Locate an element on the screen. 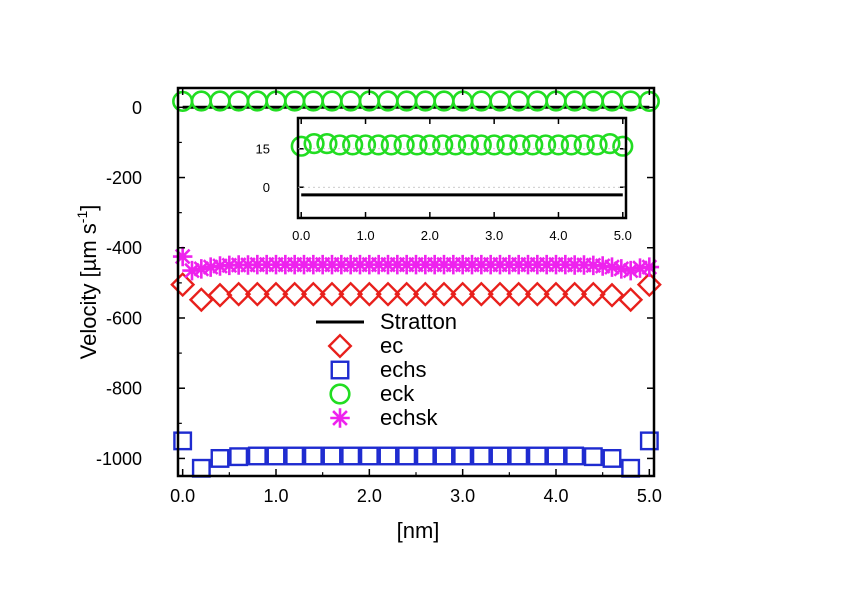 The height and width of the screenshot is (595, 842). y-axis-label-main: Velocity [µm s is located at coordinates (88, 291).